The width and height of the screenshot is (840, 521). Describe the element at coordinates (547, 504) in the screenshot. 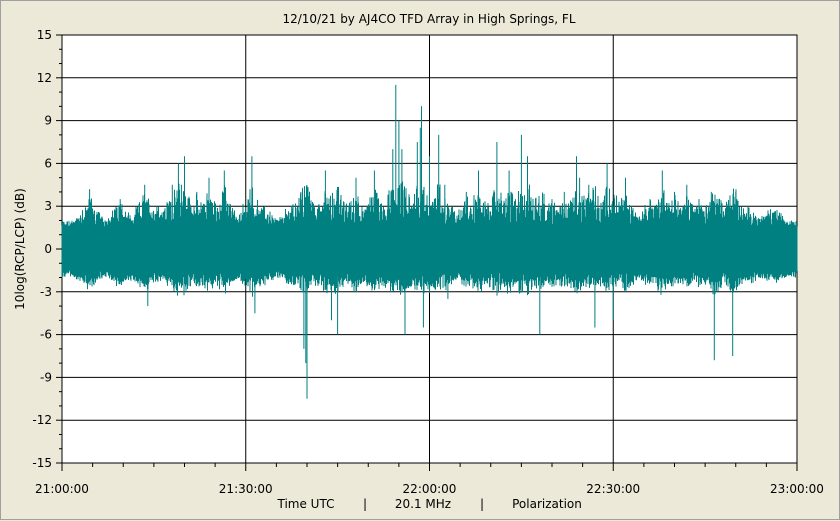

I see `x-axis-label-quantity: Polarization` at that location.